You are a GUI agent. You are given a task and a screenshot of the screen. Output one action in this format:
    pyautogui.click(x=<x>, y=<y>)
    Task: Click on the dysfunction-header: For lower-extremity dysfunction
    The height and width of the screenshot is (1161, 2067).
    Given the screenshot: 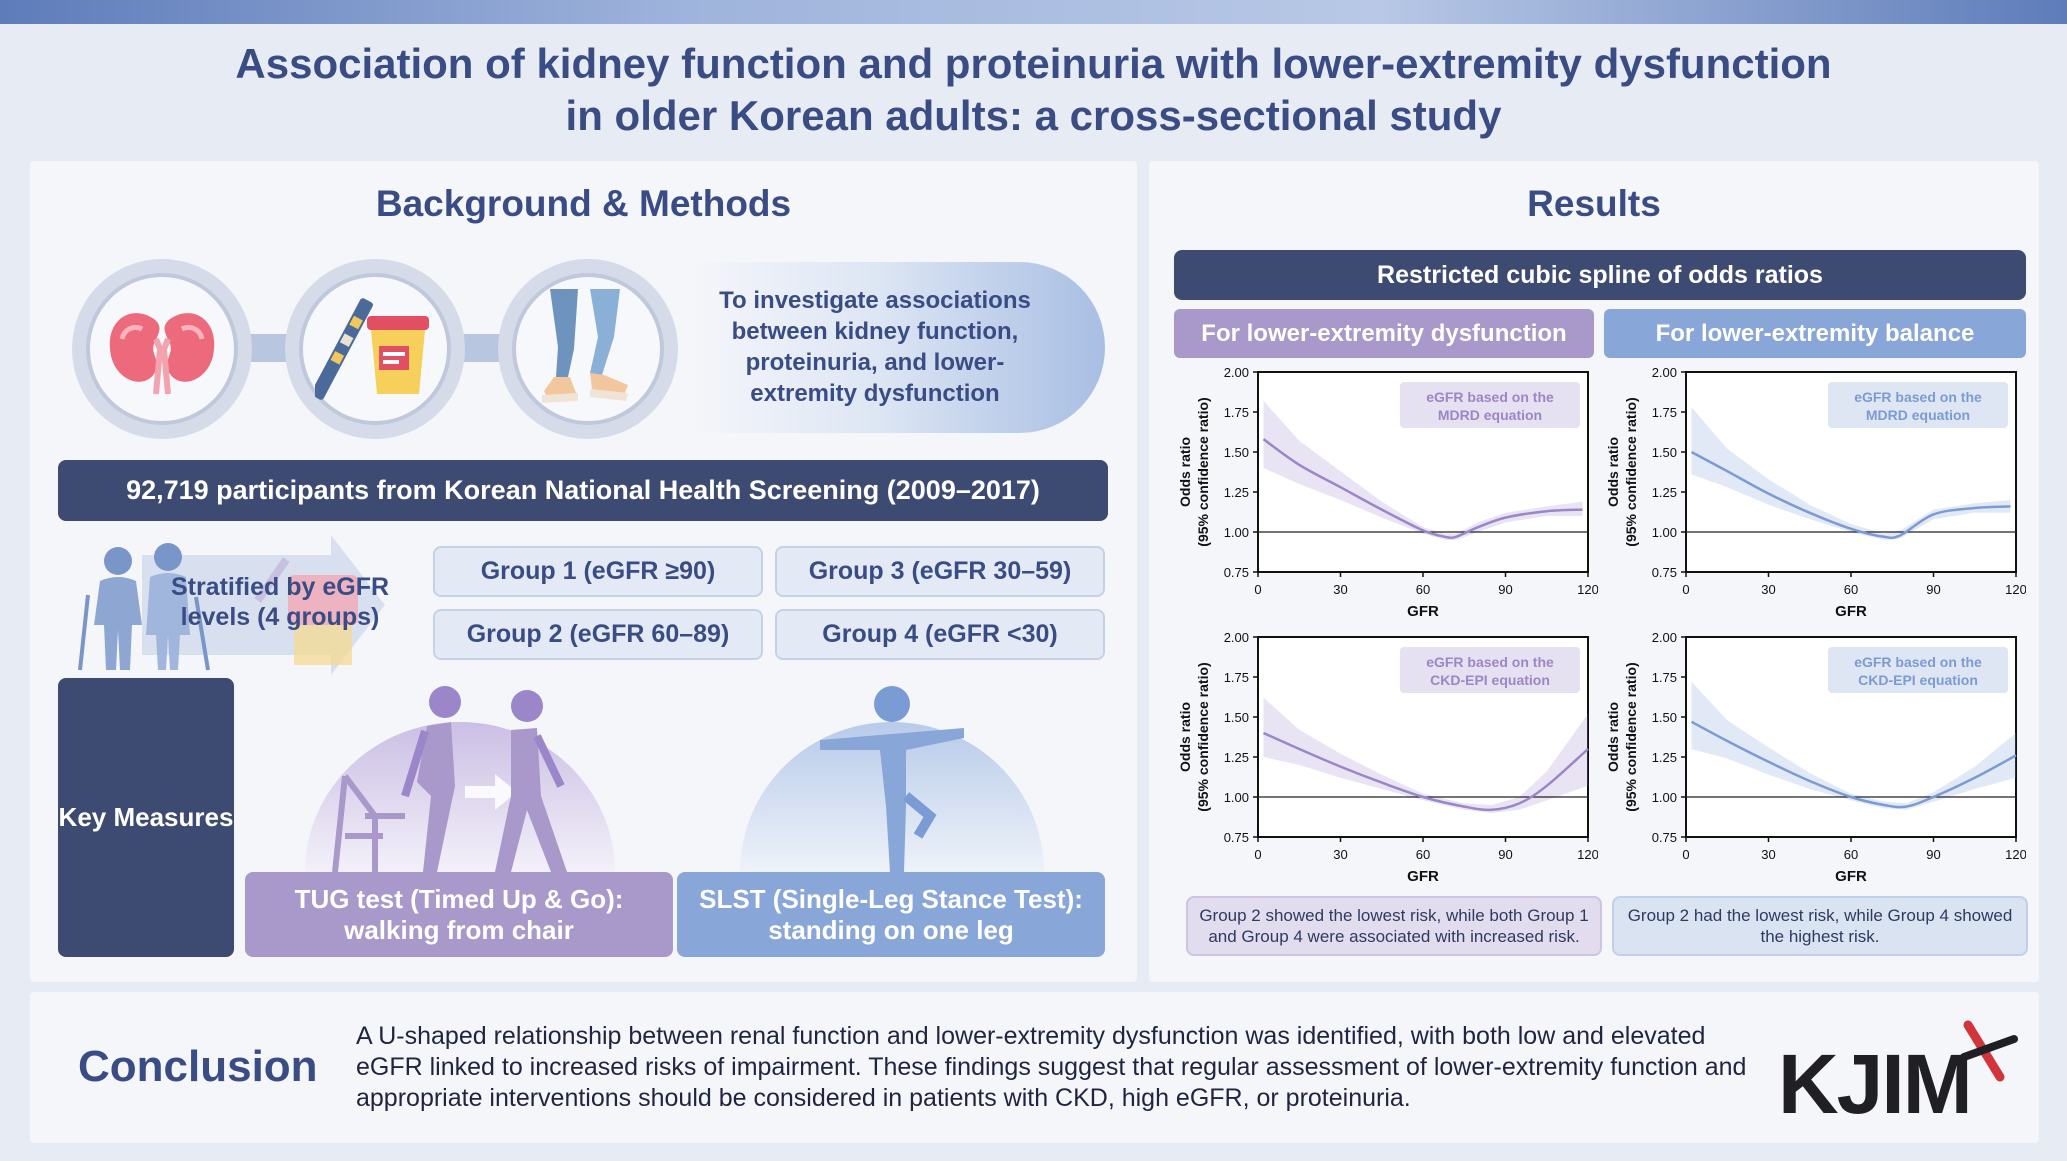 What is the action you would take?
    pyautogui.click(x=1384, y=333)
    